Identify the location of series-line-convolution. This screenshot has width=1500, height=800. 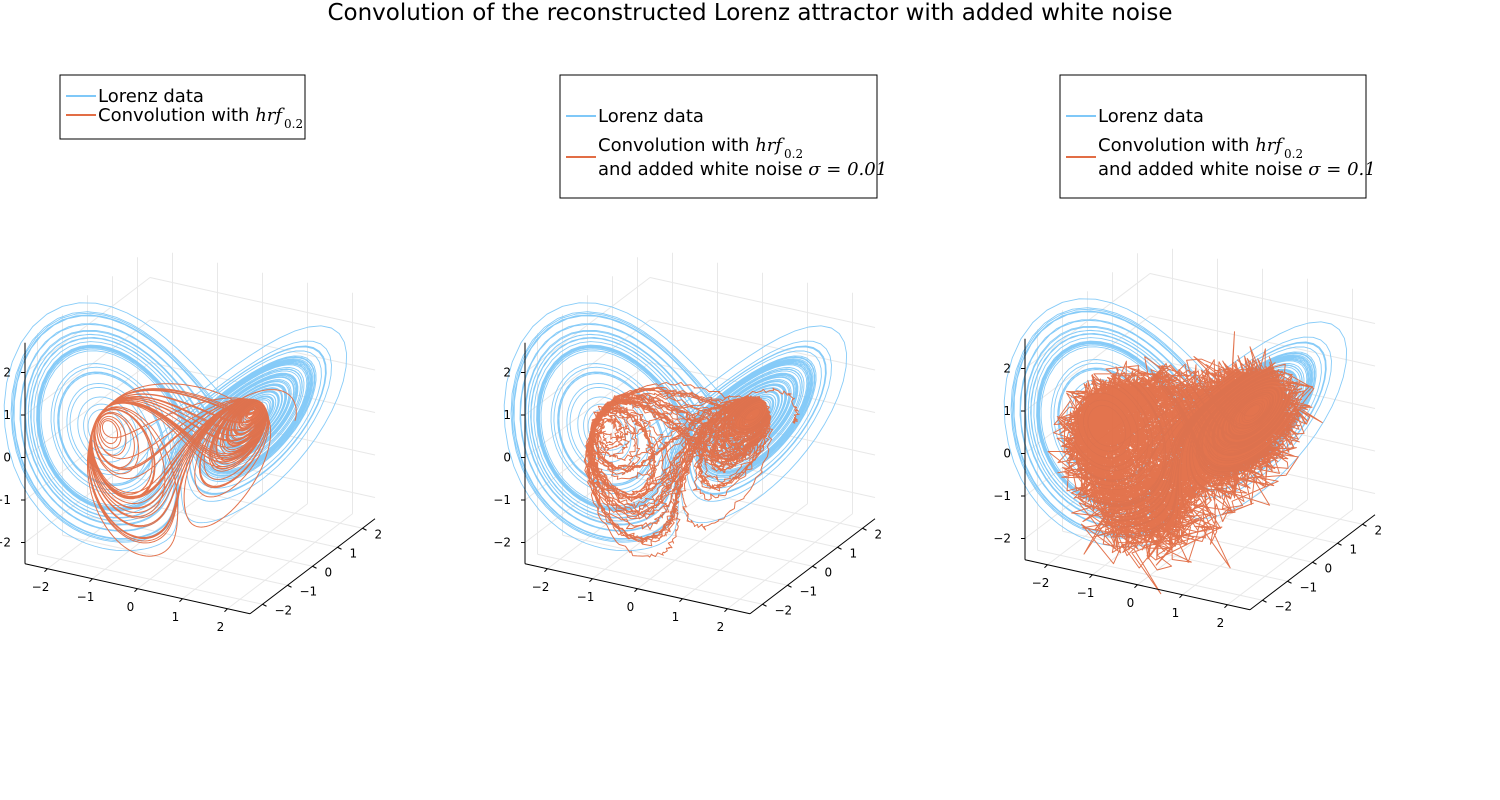
(192, 470).